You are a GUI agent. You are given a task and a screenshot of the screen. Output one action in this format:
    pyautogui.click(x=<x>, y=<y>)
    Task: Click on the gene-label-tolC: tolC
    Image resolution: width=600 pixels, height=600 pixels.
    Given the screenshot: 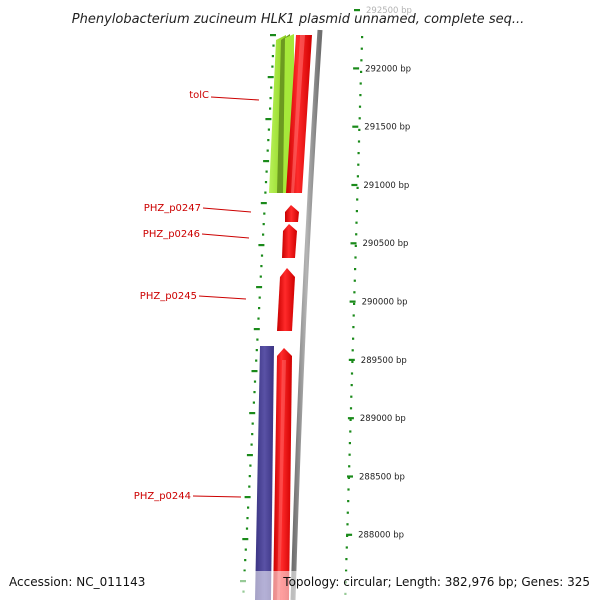 What is the action you would take?
    pyautogui.click(x=224, y=95)
    